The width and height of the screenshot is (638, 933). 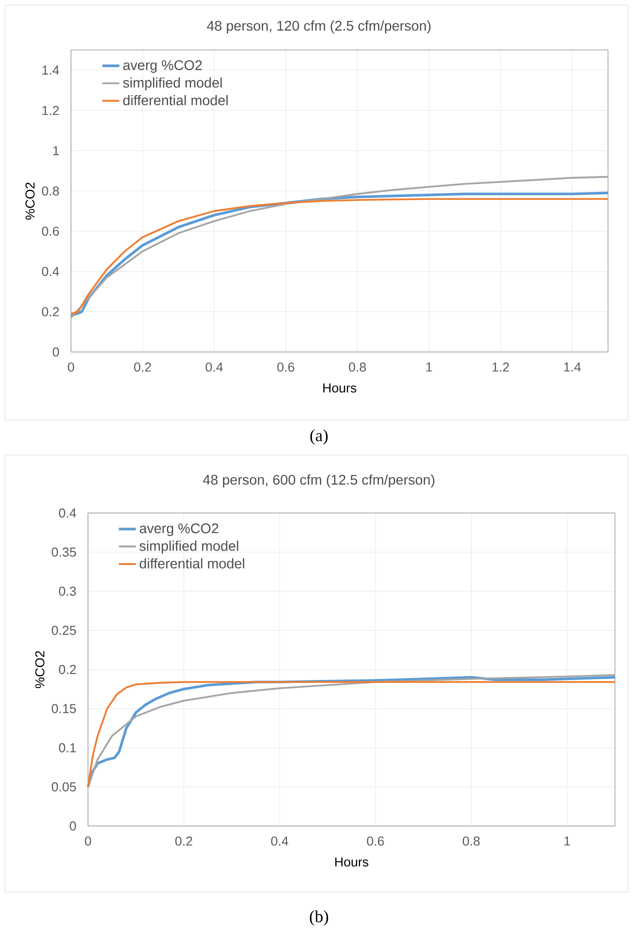 What do you see at coordinates (572, 367) in the screenshot?
I see `x-tick-label: 1.4` at bounding box center [572, 367].